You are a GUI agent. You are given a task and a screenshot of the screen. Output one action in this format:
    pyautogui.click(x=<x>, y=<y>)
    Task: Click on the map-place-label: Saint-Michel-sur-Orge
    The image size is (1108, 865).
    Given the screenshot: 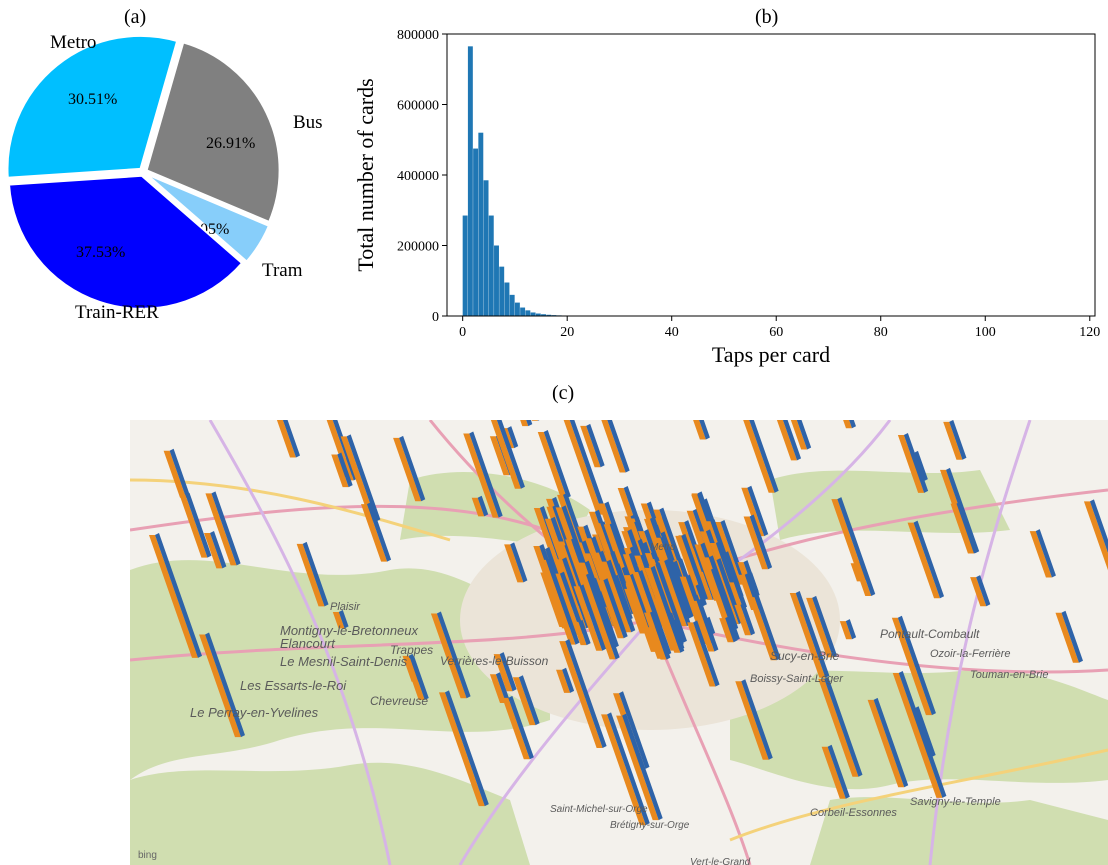 What is the action you would take?
    pyautogui.click(x=599, y=809)
    